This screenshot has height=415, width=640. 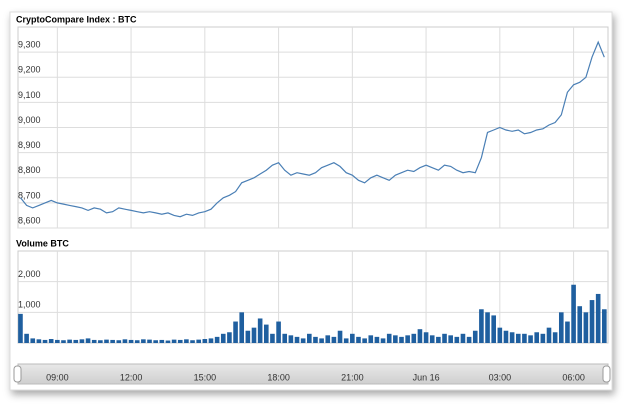 I want to click on x-tick-label: 21:00, so click(x=352, y=377).